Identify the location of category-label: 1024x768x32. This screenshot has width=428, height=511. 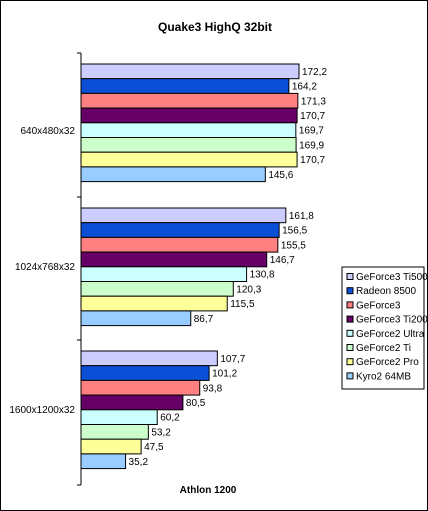
(45, 267).